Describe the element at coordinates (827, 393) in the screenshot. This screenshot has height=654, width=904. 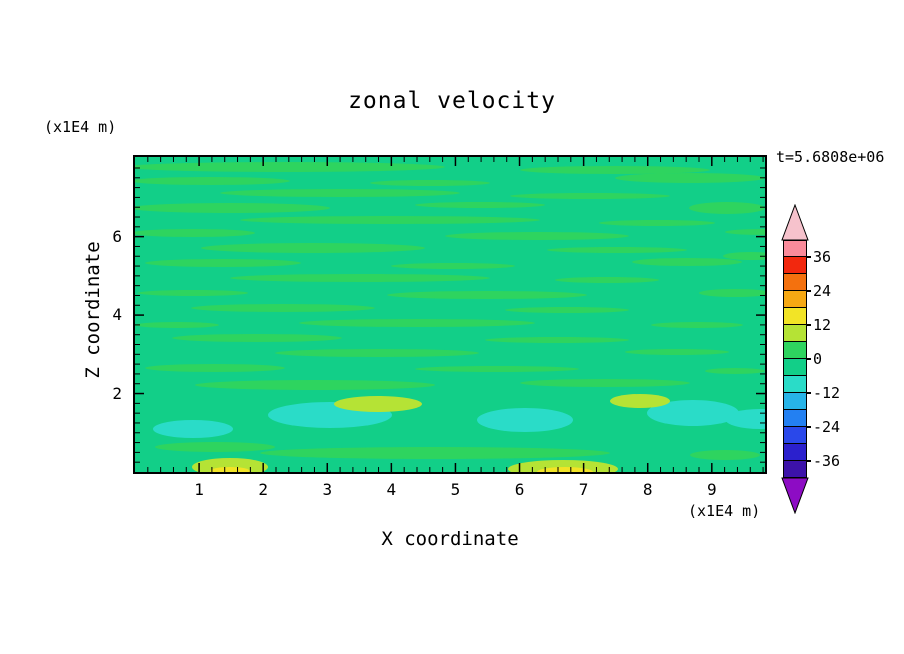
I see `colorbar-tick-label: -12` at that location.